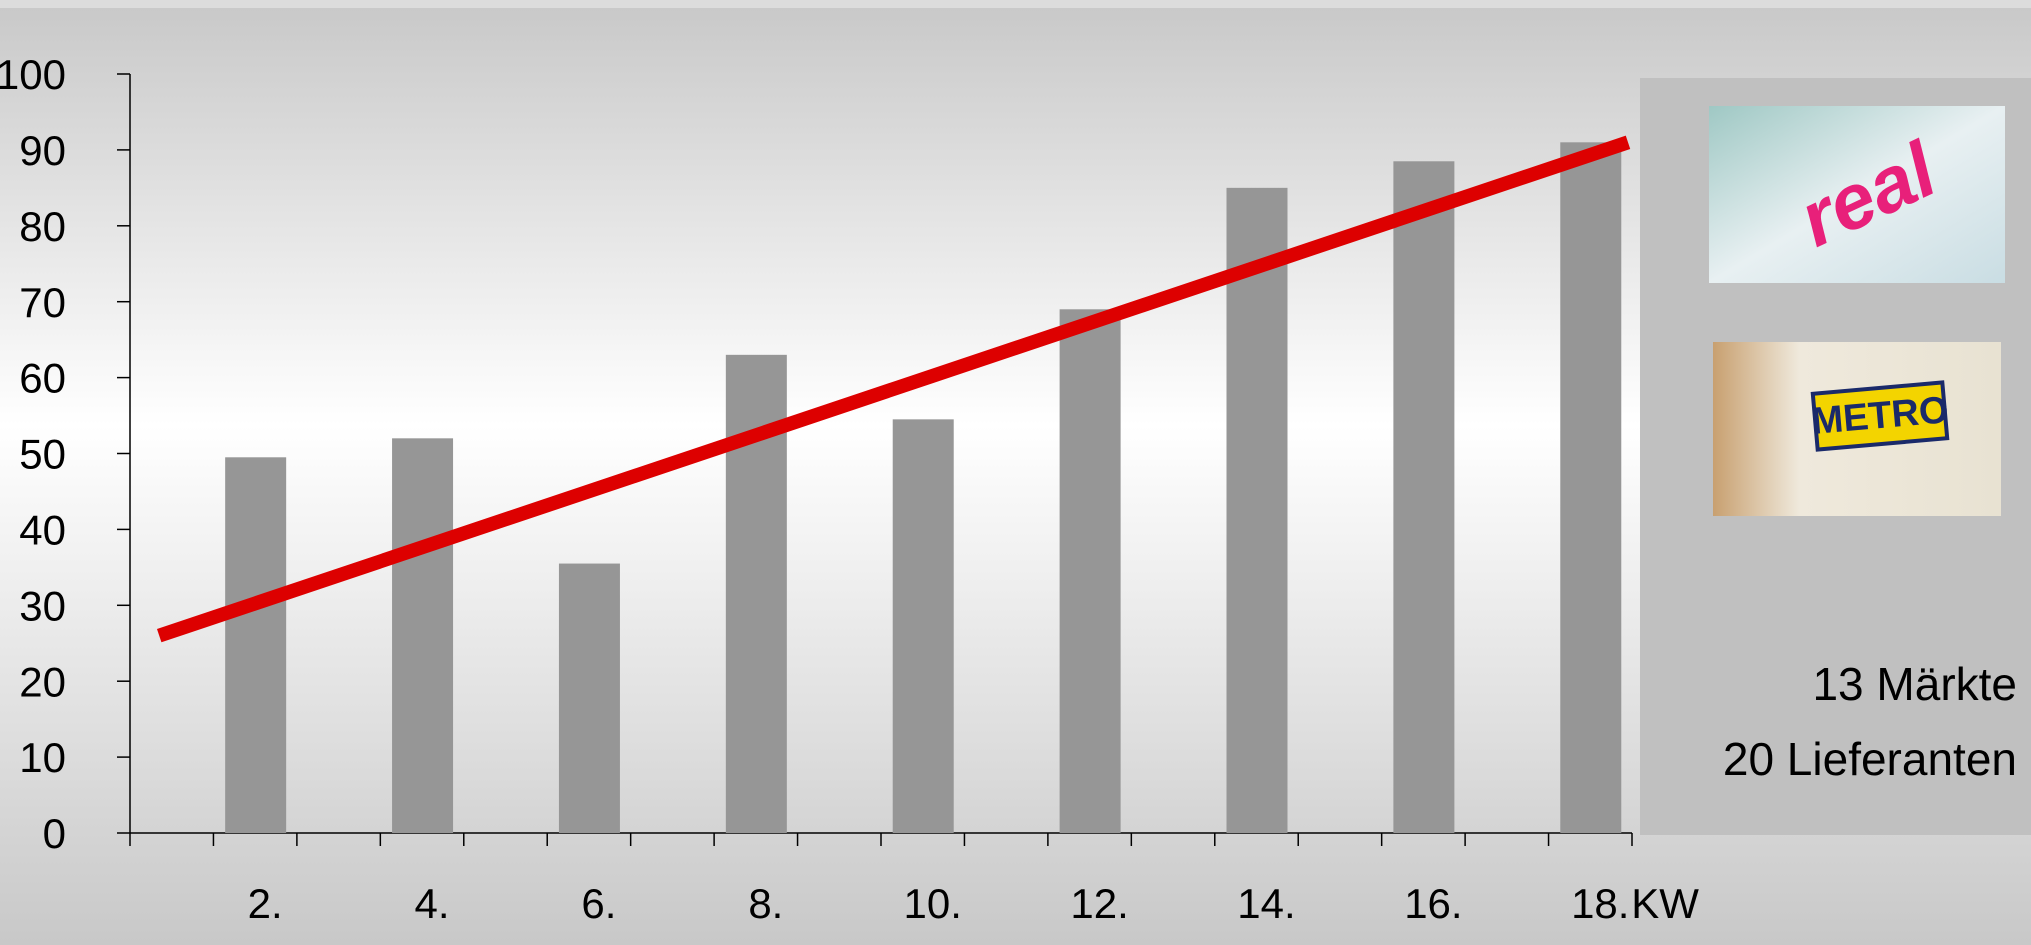  Describe the element at coordinates (1870, 759) in the screenshot. I see `panel-text: 20 Lieferanten` at that location.